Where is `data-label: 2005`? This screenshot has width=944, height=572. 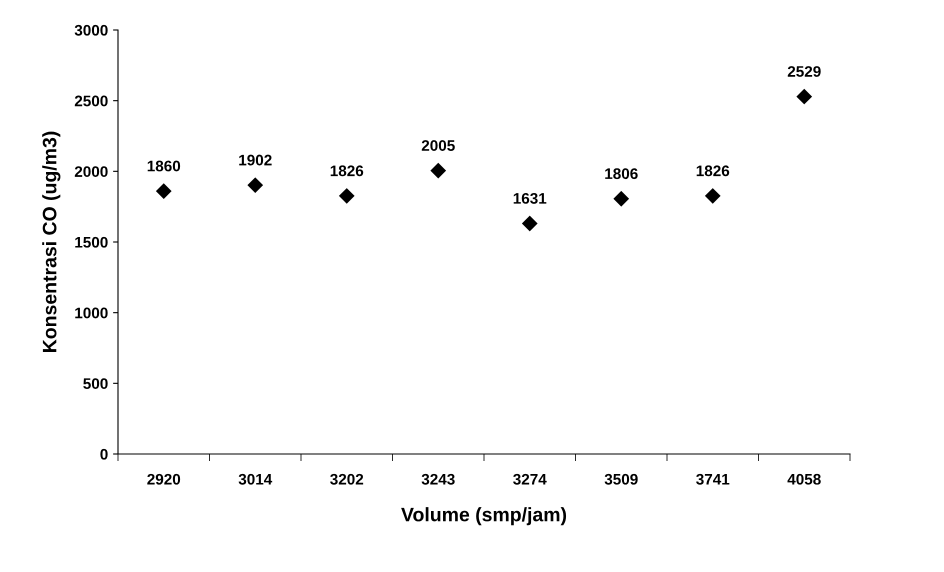 data-label: 2005 is located at coordinates (438, 145).